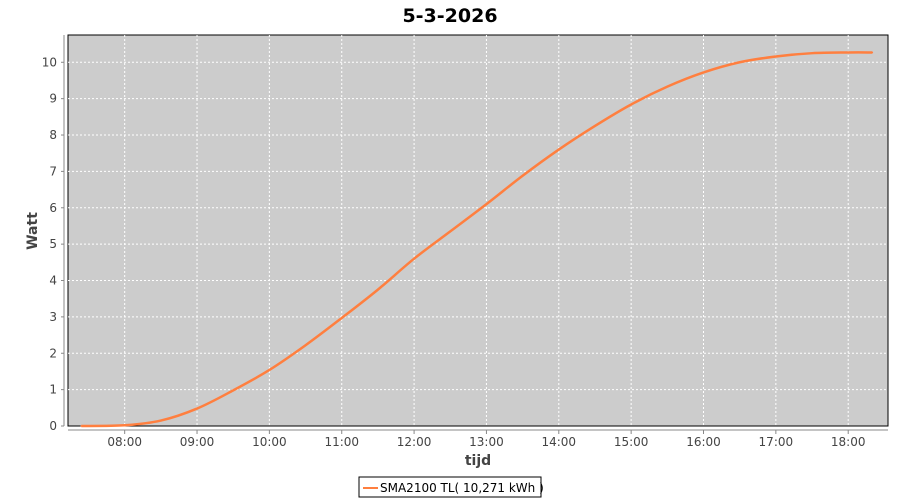  Describe the element at coordinates (631, 442) in the screenshot. I see `x-tick-label: 15:00` at that location.